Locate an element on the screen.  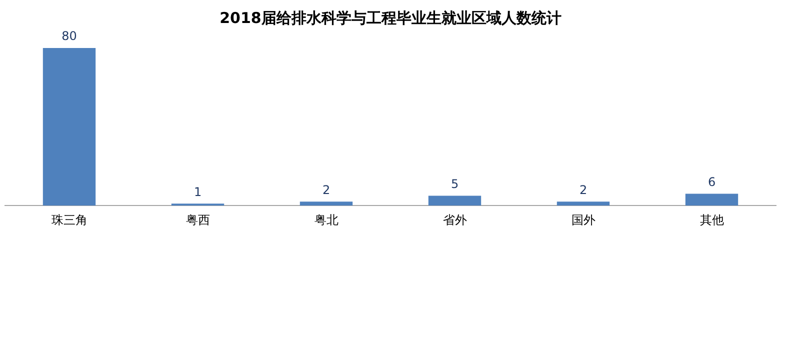
data-label: 6 is located at coordinates (712, 181).